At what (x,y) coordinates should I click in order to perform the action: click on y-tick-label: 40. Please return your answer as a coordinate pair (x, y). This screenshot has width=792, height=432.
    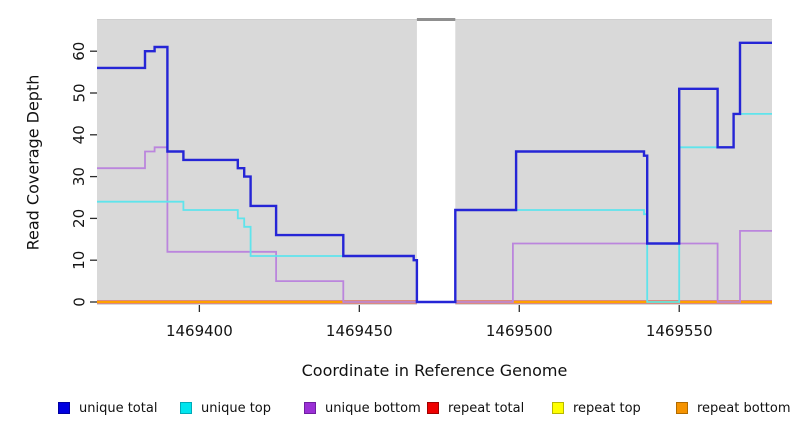
    Looking at the image, I should click on (79, 134).